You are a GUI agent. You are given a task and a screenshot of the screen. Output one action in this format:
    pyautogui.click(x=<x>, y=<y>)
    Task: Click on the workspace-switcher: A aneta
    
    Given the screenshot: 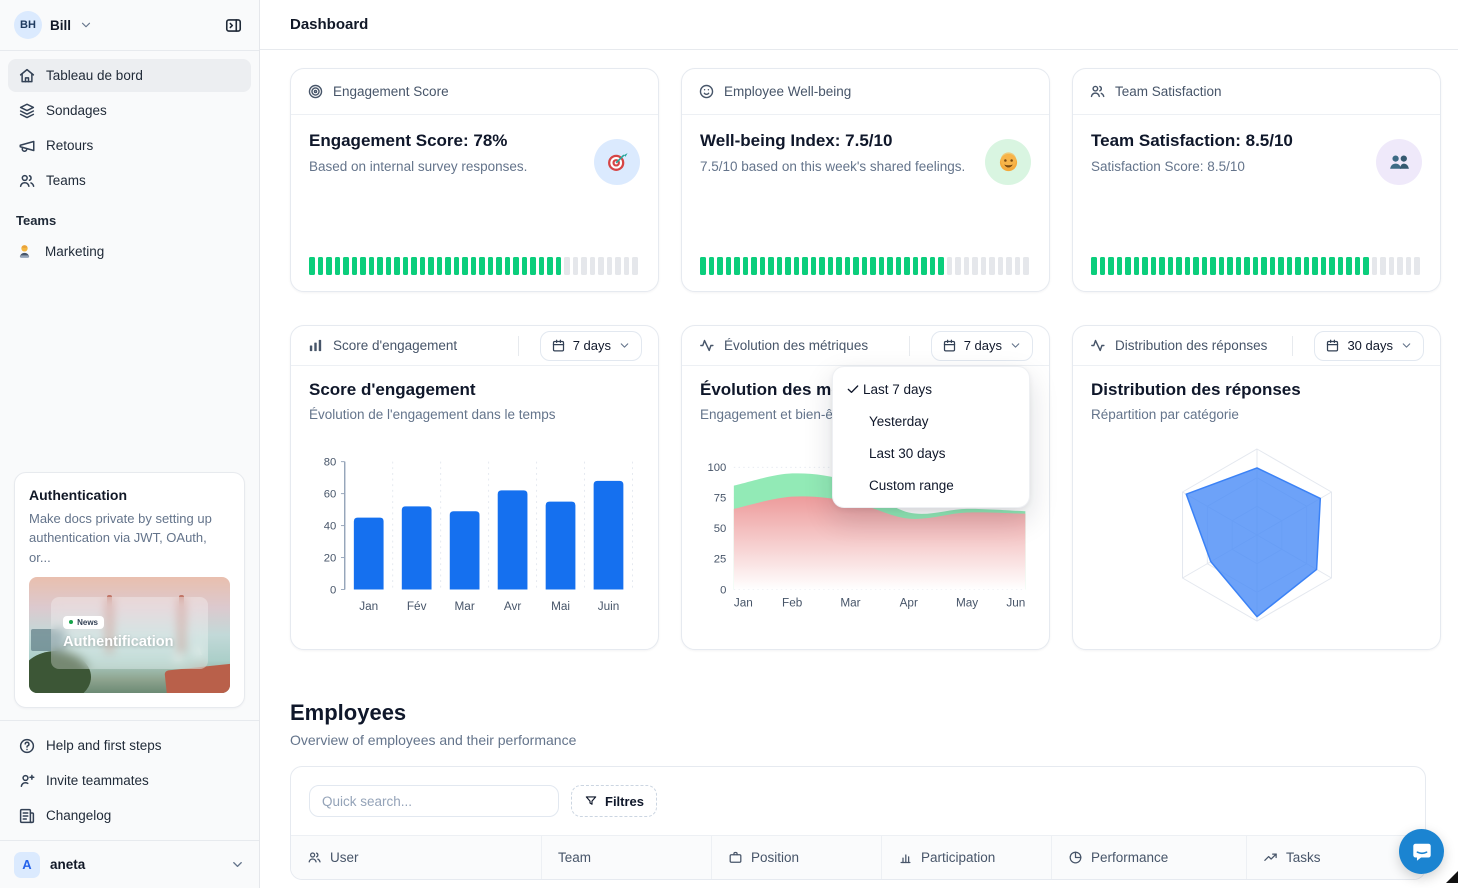 What is the action you would take?
    pyautogui.click(x=129, y=864)
    